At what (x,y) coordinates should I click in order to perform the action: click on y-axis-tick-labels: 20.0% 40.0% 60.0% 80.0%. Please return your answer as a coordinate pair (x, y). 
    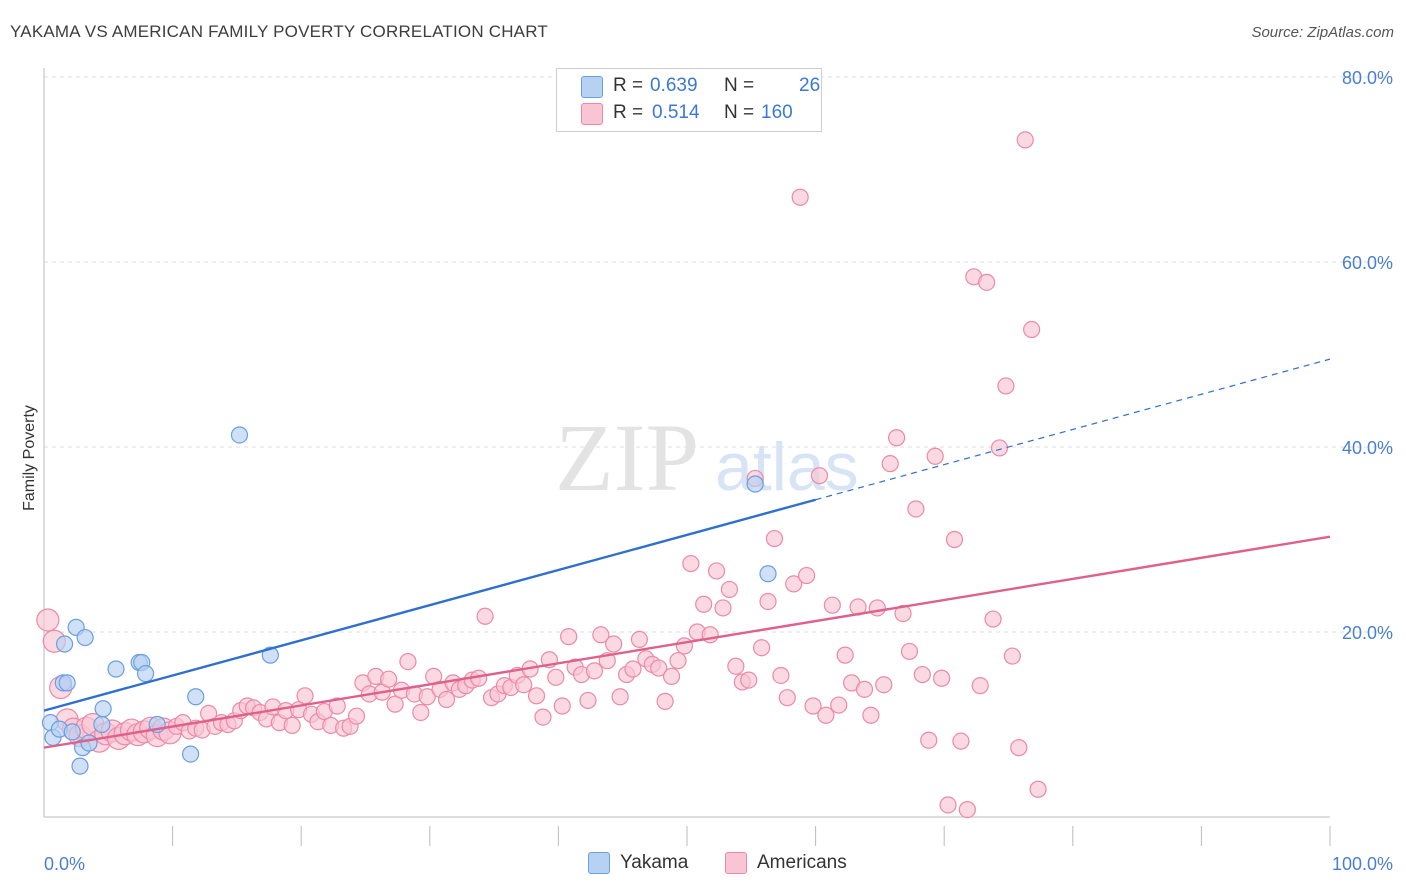
    Looking at the image, I should click on (1367, 355).